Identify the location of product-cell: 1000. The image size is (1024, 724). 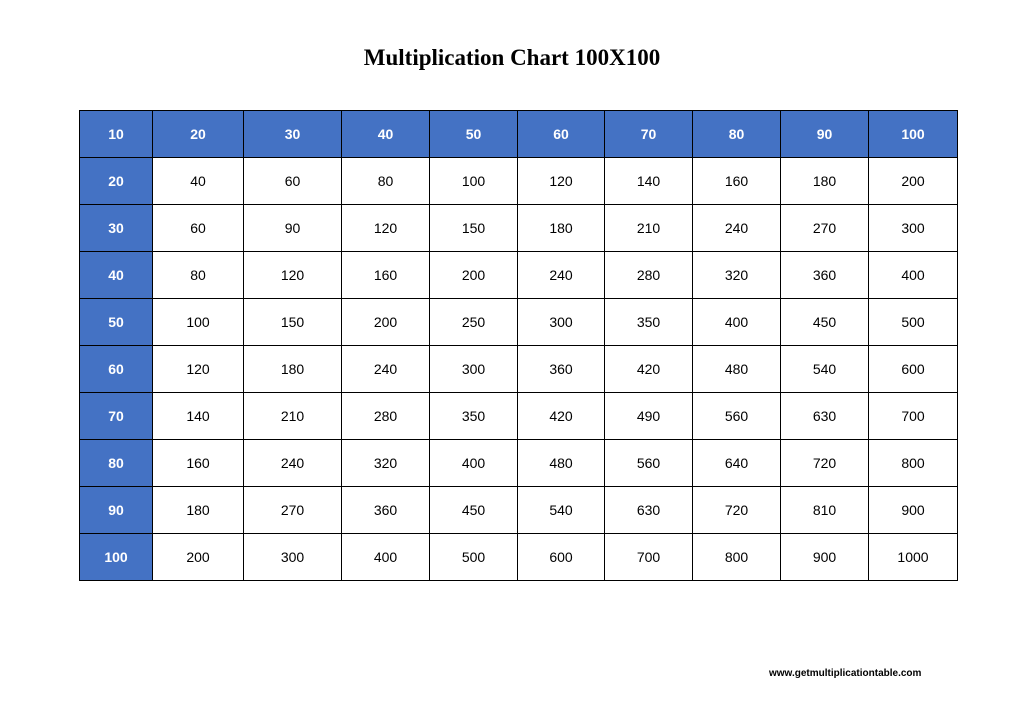
(913, 557).